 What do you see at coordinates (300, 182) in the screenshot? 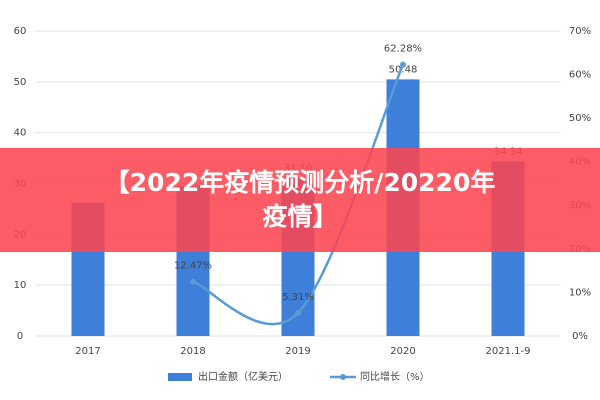
I see `banner-title: 【2022年疫情预测分析/20220年` at bounding box center [300, 182].